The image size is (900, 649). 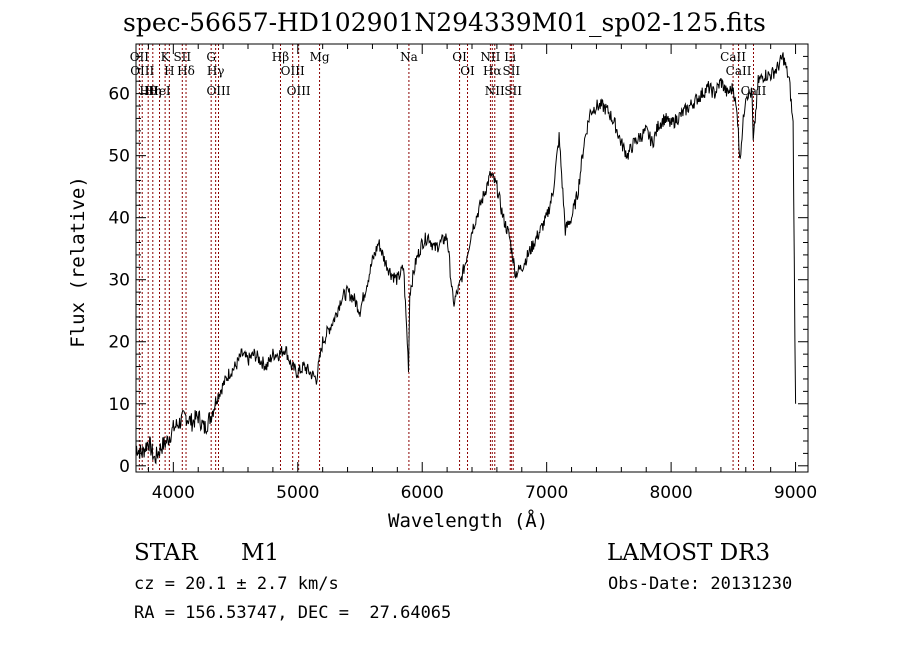 What do you see at coordinates (78, 262) in the screenshot?
I see `y-axis-label: Flux (relative)` at bounding box center [78, 262].